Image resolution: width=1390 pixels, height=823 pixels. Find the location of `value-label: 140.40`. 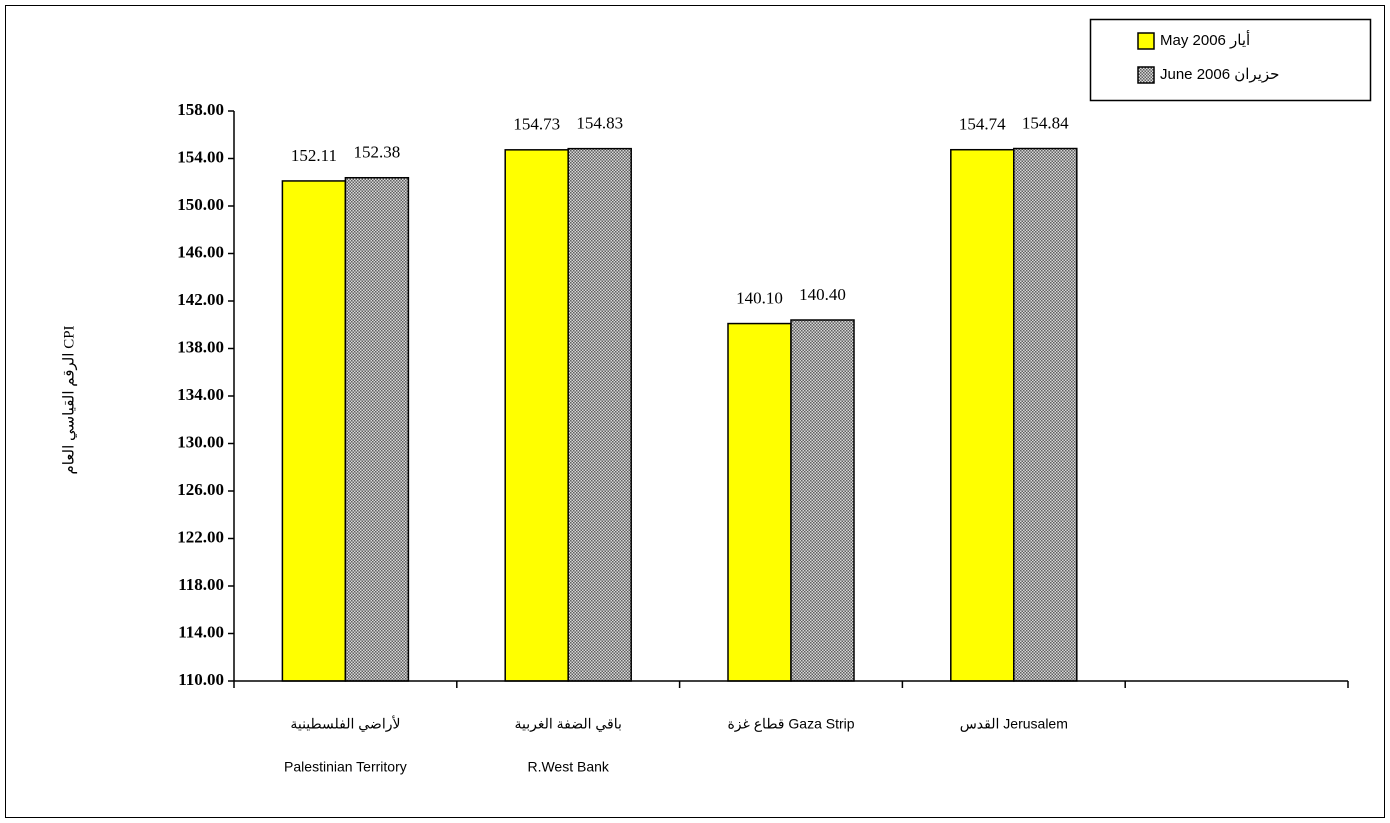

value-label: 140.40 is located at coordinates (822, 294).